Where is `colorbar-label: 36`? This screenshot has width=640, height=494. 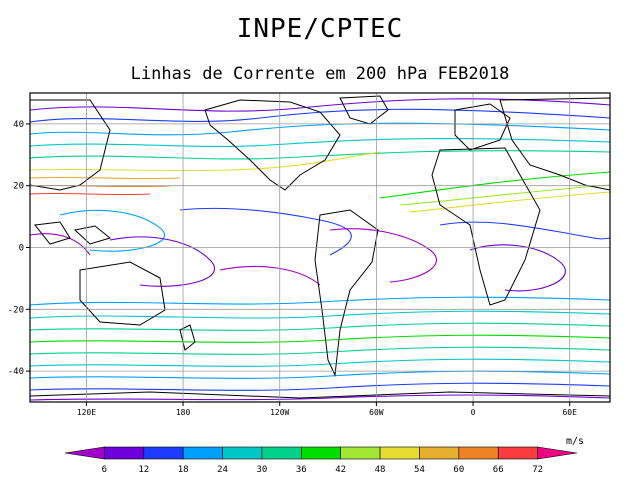 colorbar-label: 36 is located at coordinates (301, 470).